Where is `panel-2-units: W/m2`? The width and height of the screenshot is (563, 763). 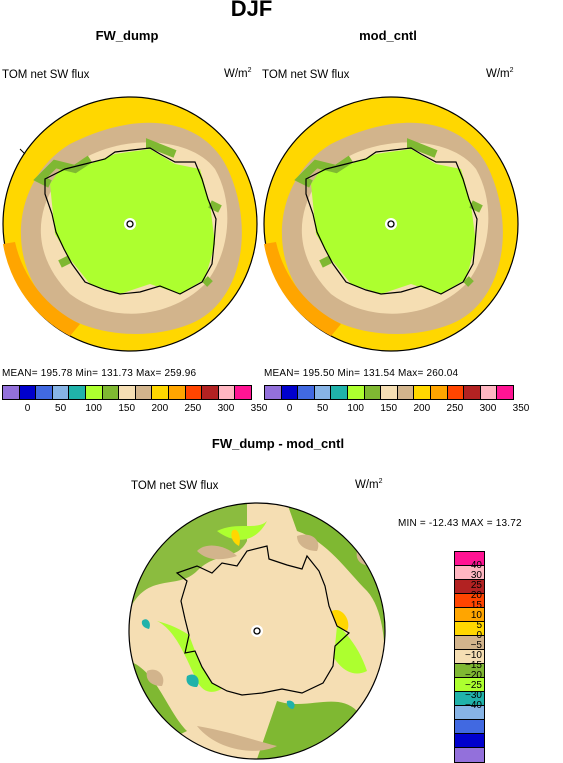
panel-2-units: W/m2 is located at coordinates (500, 73).